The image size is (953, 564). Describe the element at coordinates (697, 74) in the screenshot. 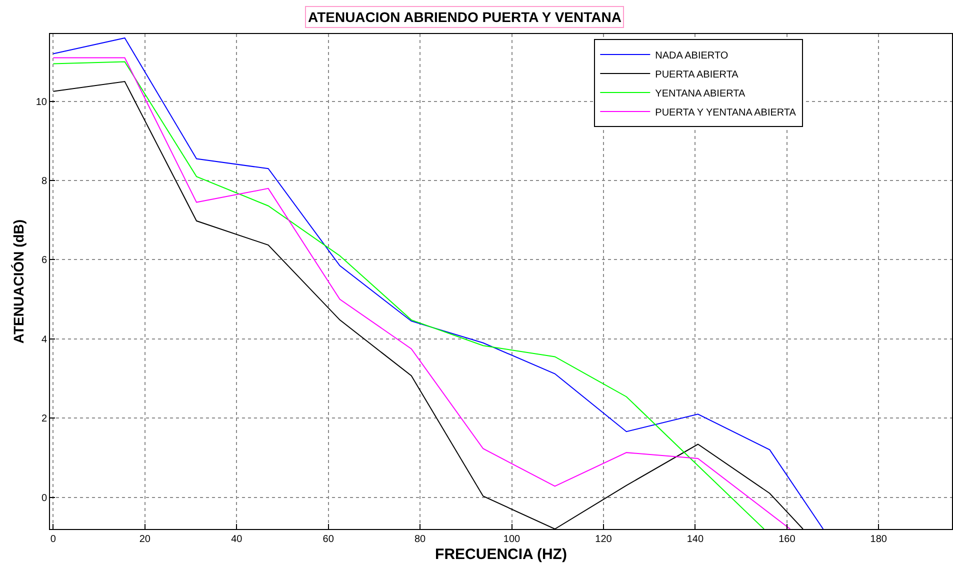

I see `legend-label: PUERTA ABIERTA` at that location.